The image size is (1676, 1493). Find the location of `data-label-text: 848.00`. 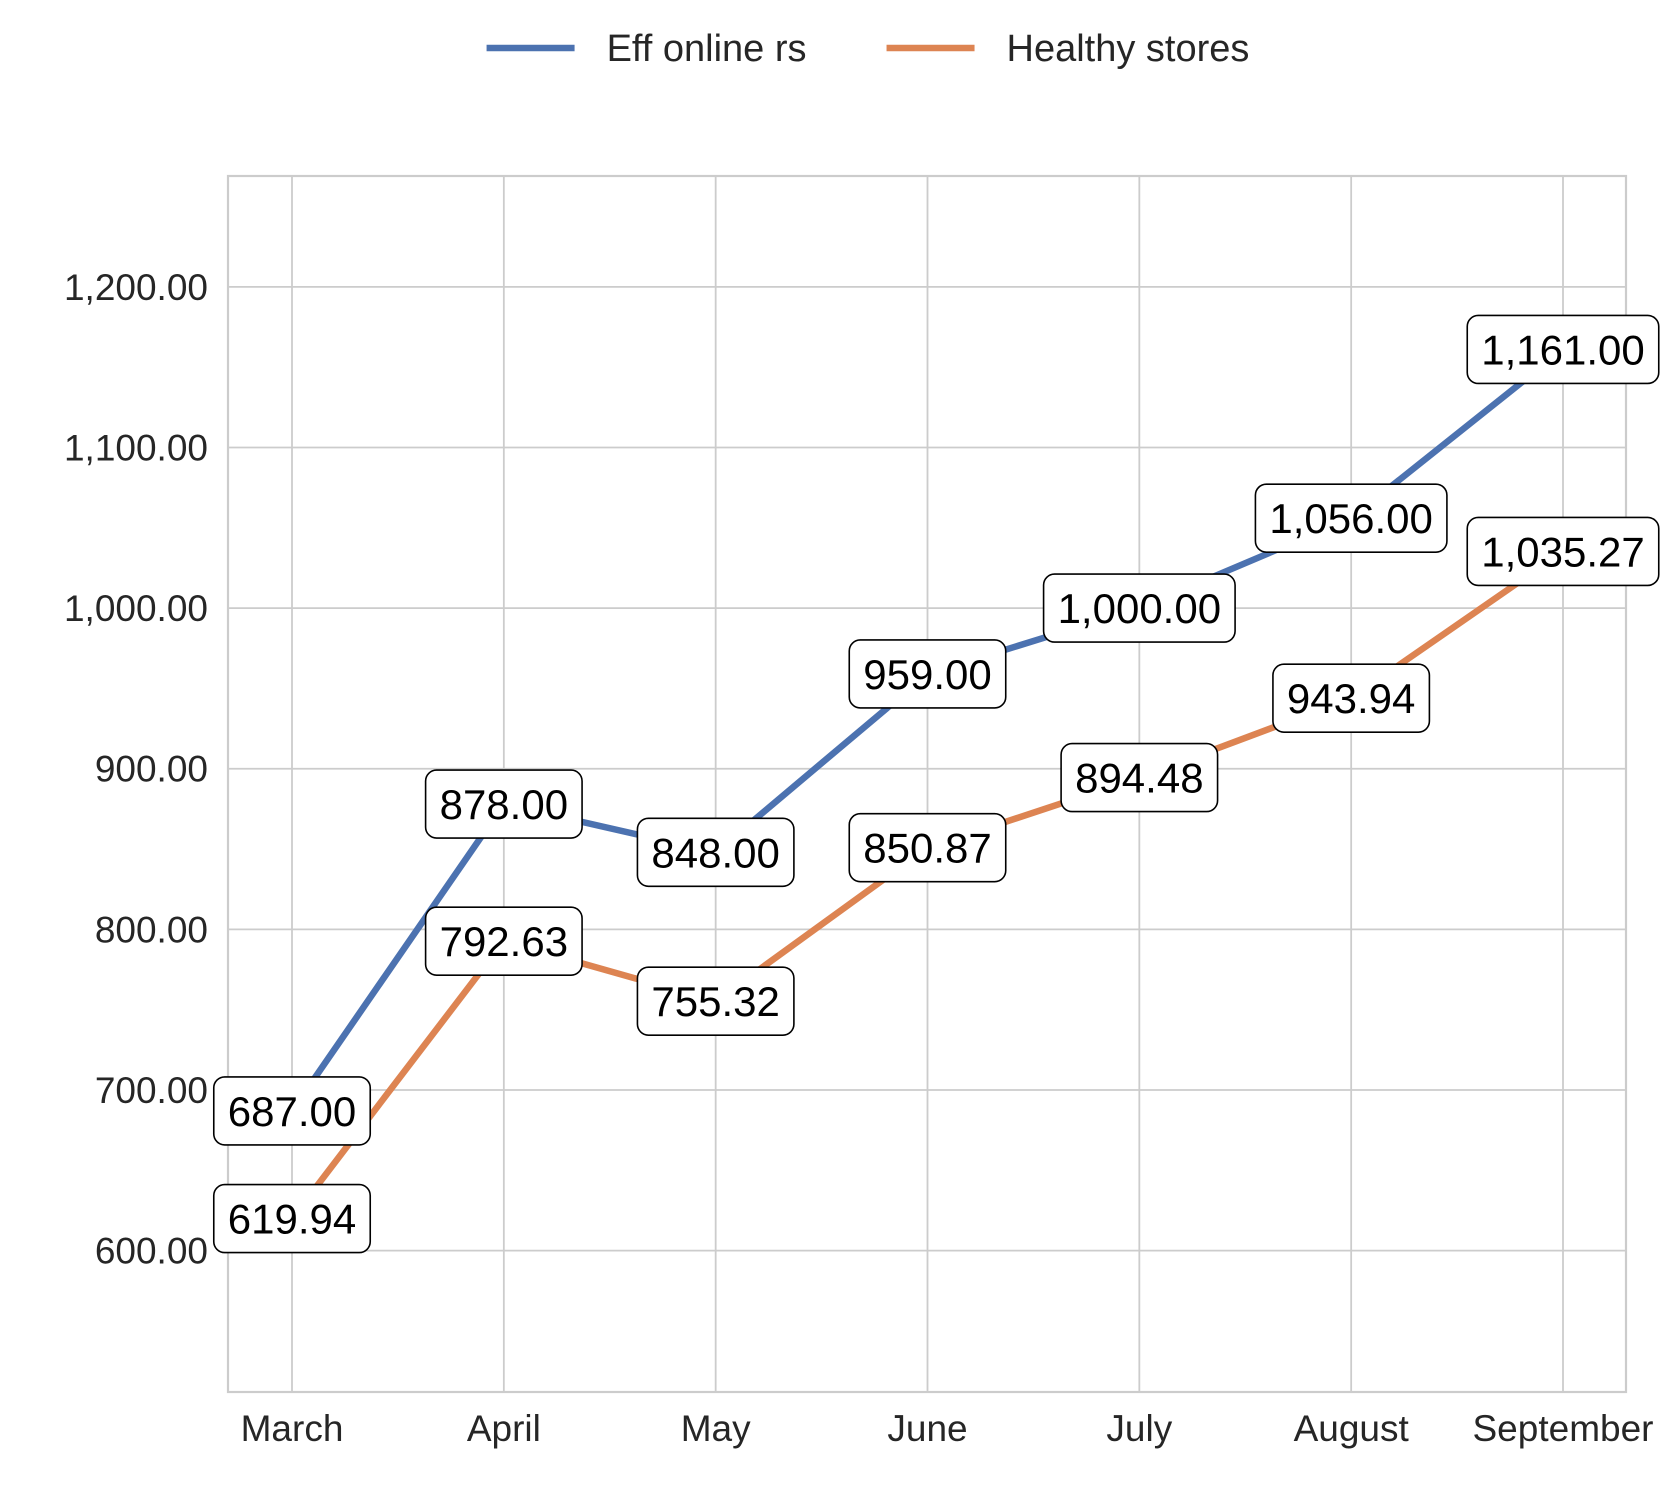

data-label-text: 848.00 is located at coordinates (715, 852).